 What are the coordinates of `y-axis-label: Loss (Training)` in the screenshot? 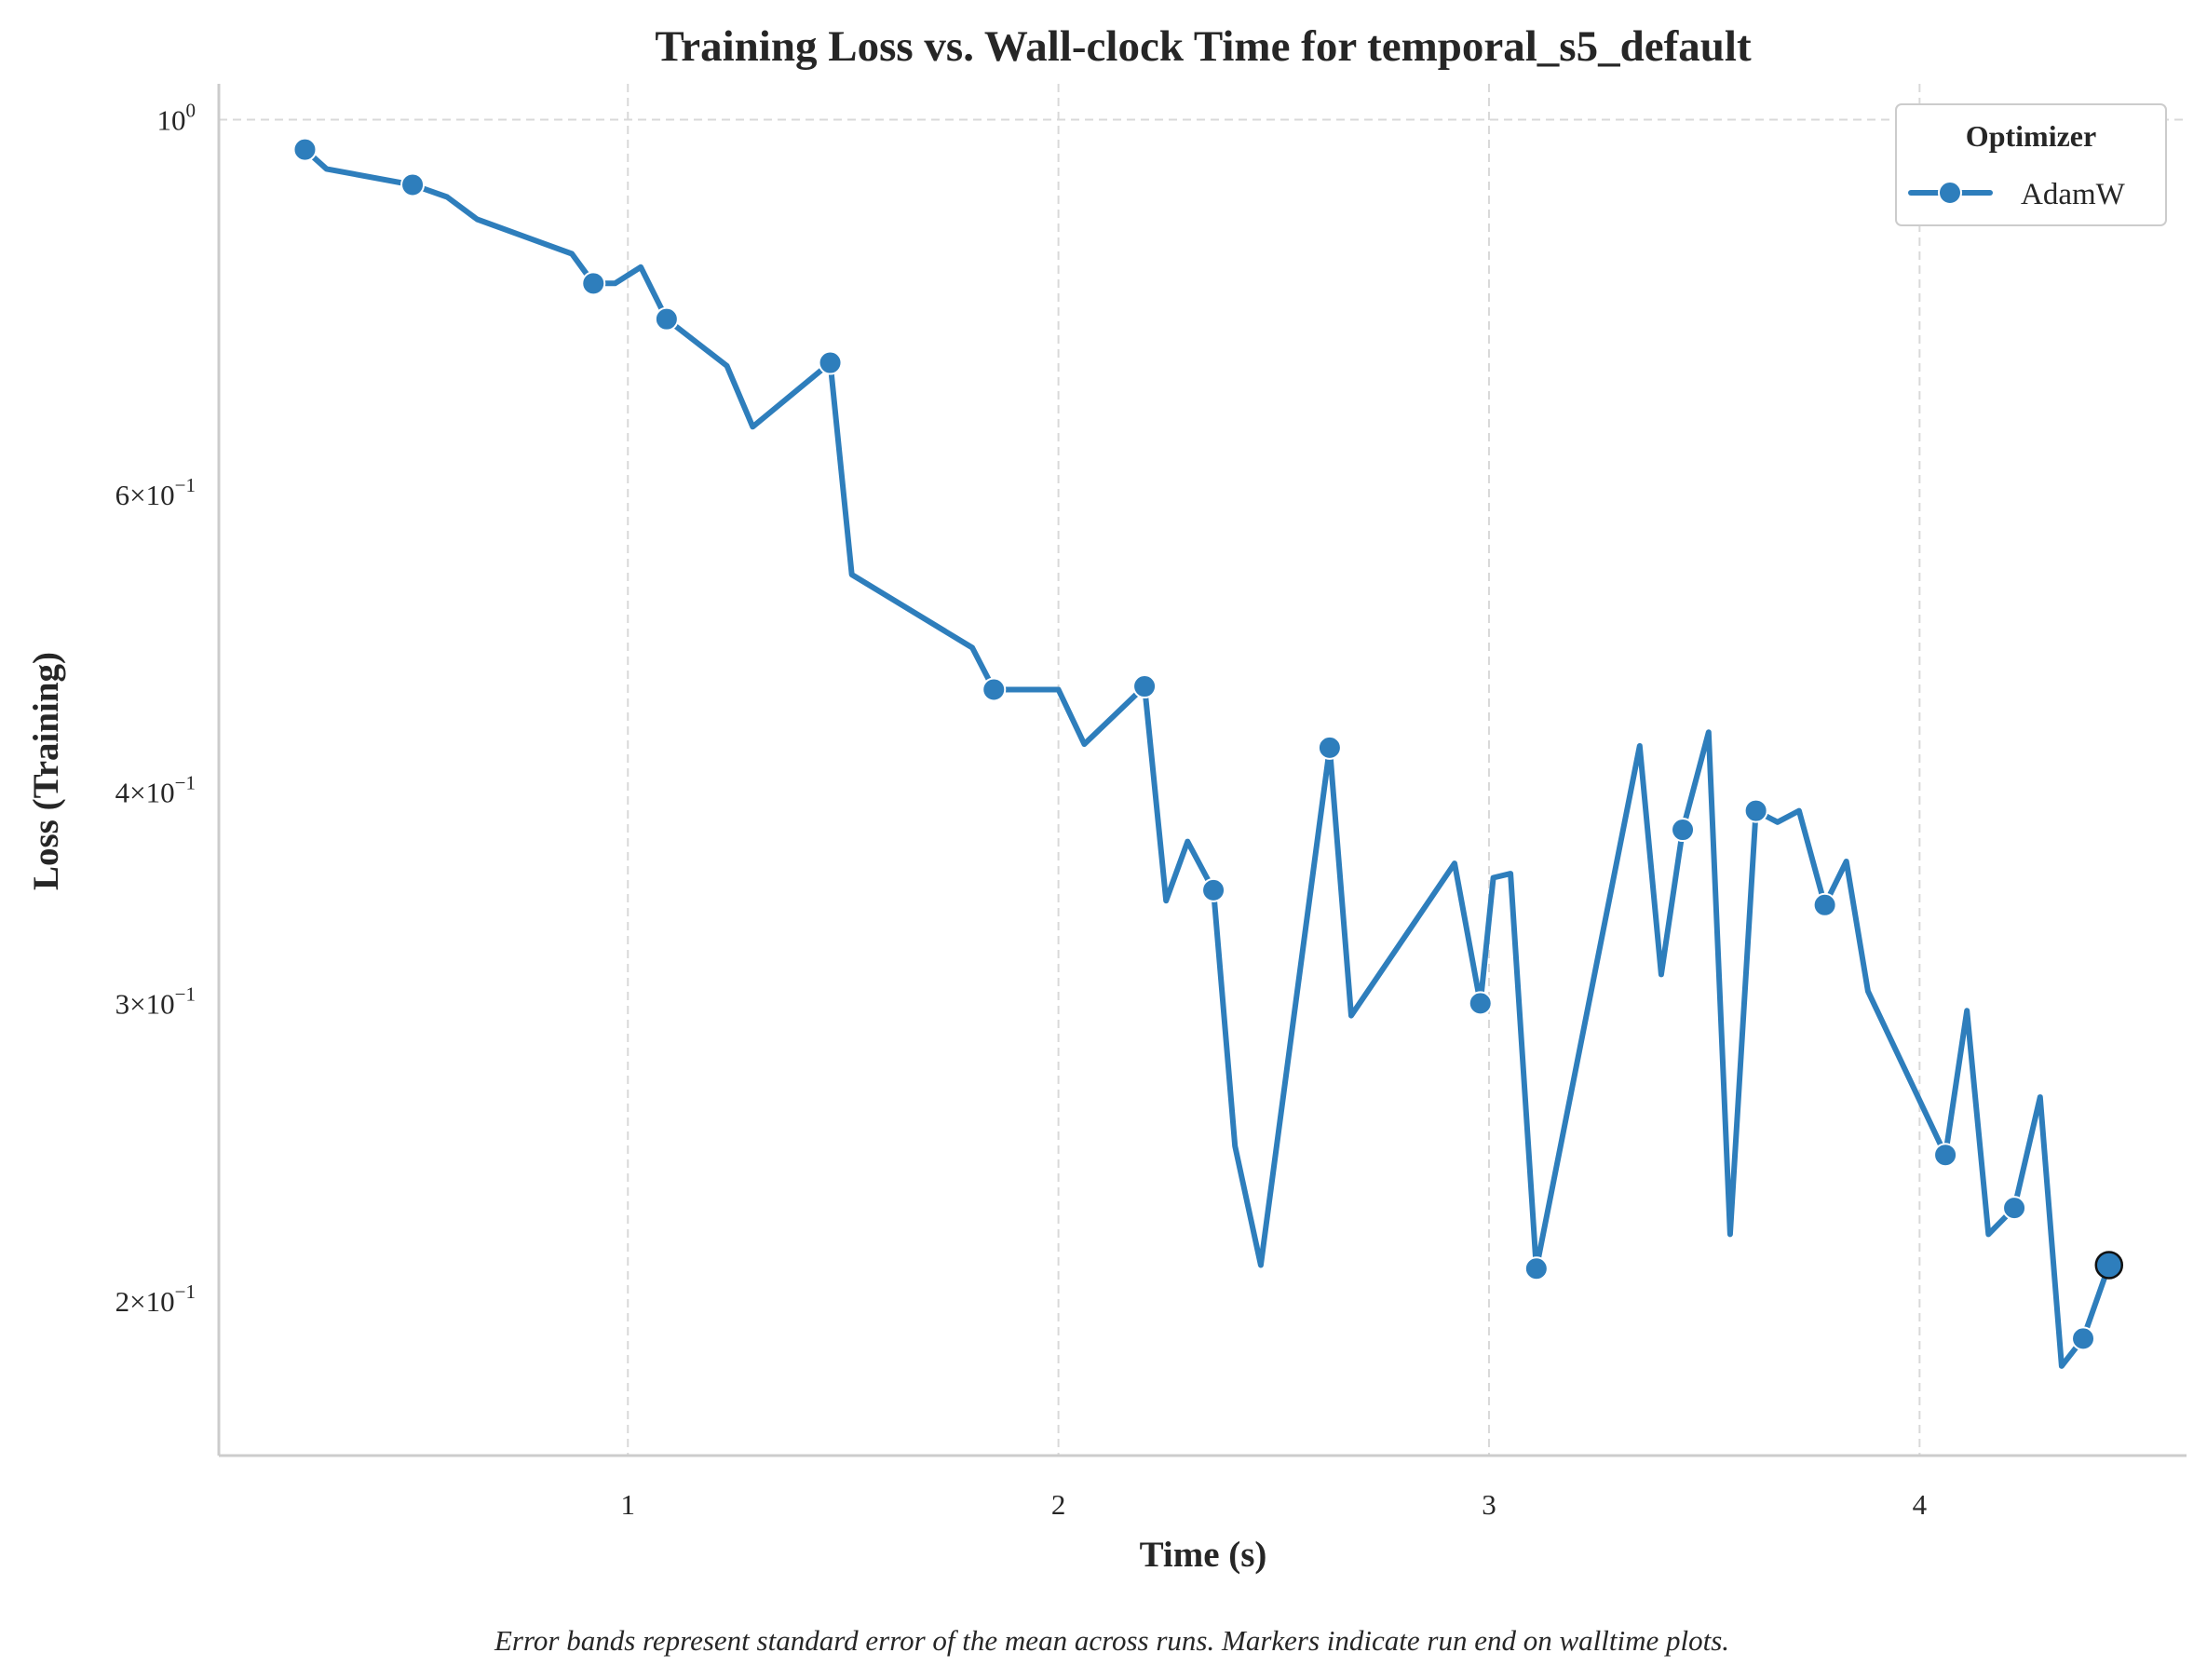 It's located at (46, 771).